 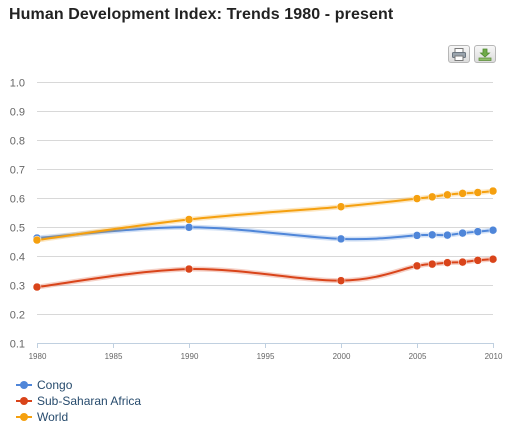 What do you see at coordinates (17, 142) in the screenshot?
I see `y-tick-label: 0.8` at bounding box center [17, 142].